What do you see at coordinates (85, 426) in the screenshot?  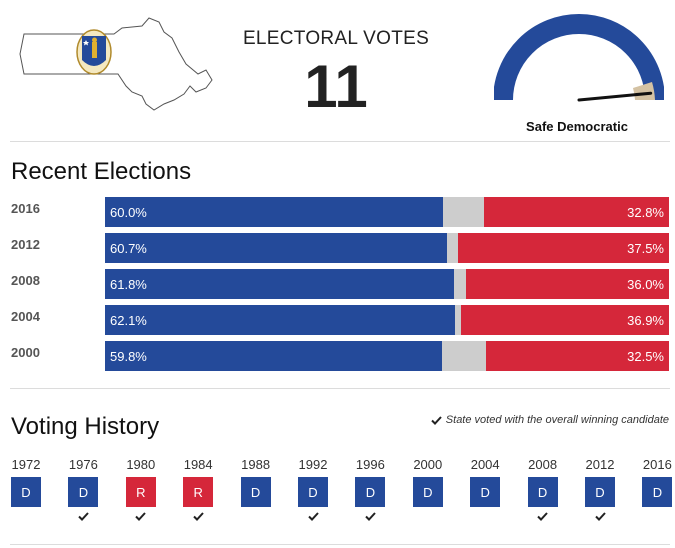 I see `voting-history-title: Voting History` at bounding box center [85, 426].